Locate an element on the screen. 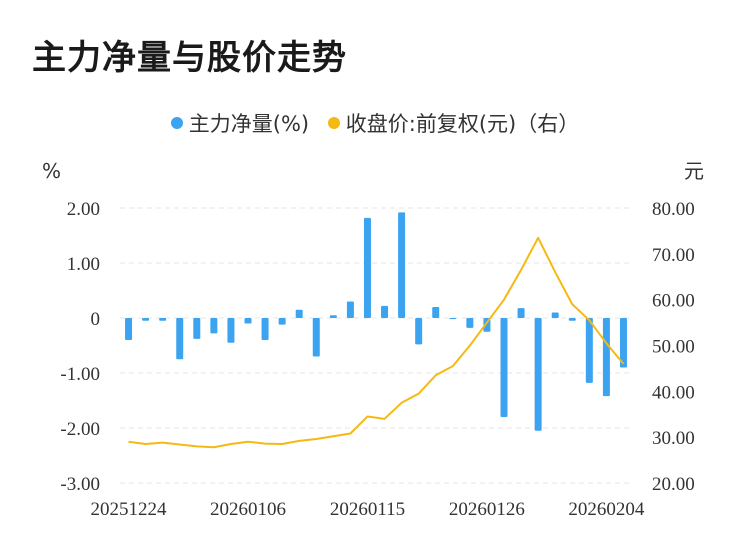 Image resolution: width=750 pixels, height=558 pixels. right-tick-label: 60.00 is located at coordinates (673, 301).